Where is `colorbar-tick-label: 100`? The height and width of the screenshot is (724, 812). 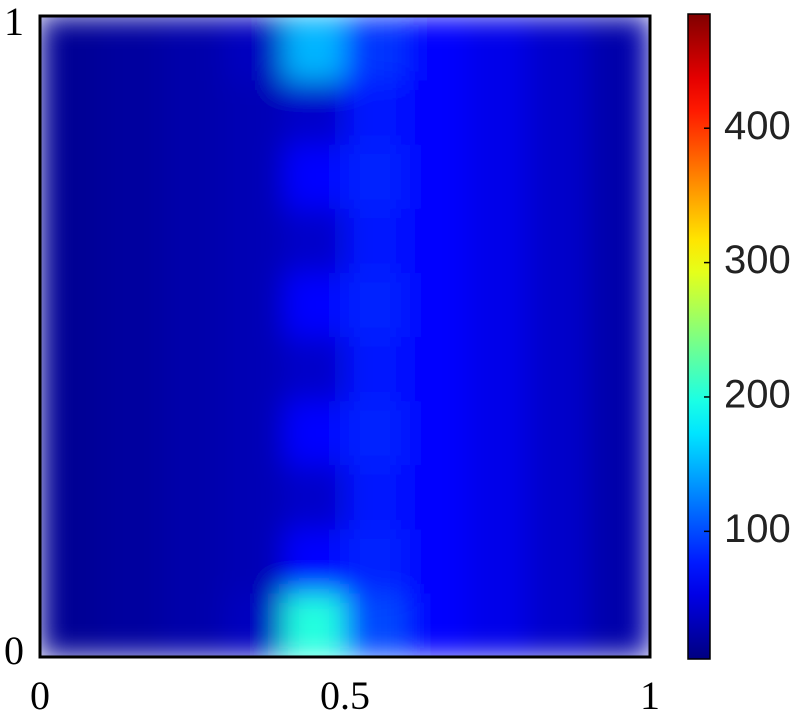 colorbar-tick-label: 100 is located at coordinates (757, 529).